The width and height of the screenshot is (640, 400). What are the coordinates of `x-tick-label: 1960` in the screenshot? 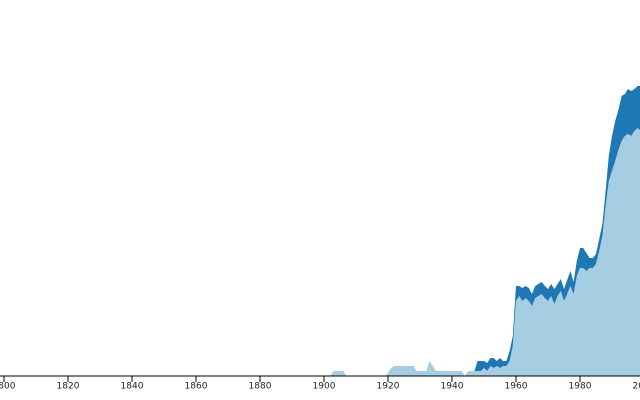 It's located at (516, 387).